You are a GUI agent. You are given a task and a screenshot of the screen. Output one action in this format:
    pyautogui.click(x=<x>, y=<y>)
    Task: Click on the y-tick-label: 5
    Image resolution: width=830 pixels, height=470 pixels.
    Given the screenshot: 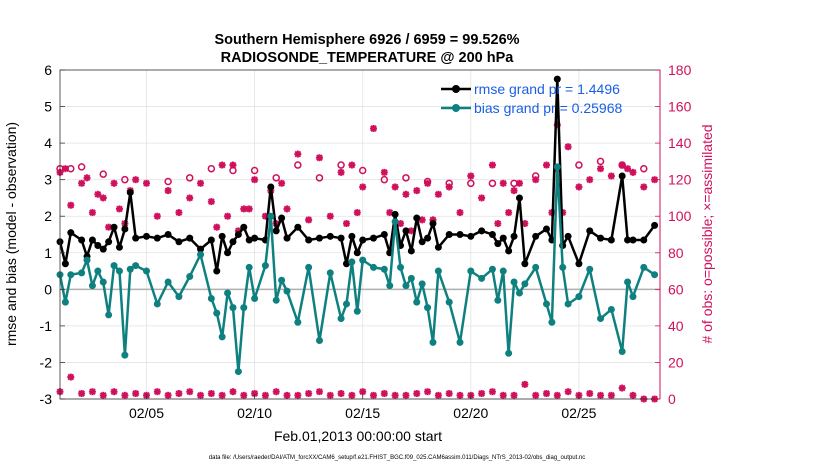 What is the action you would take?
    pyautogui.click(x=48, y=107)
    